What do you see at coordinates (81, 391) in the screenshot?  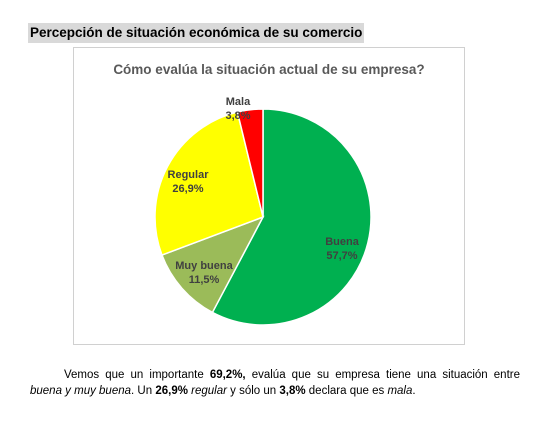 I see `text-run-italic: buena y muy buena` at bounding box center [81, 391].